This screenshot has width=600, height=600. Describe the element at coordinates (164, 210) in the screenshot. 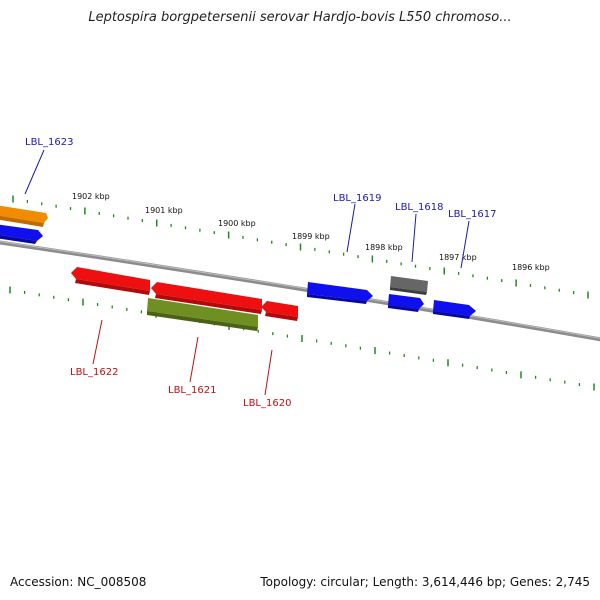

I see `kbp-label: 1901 kbp` at that location.